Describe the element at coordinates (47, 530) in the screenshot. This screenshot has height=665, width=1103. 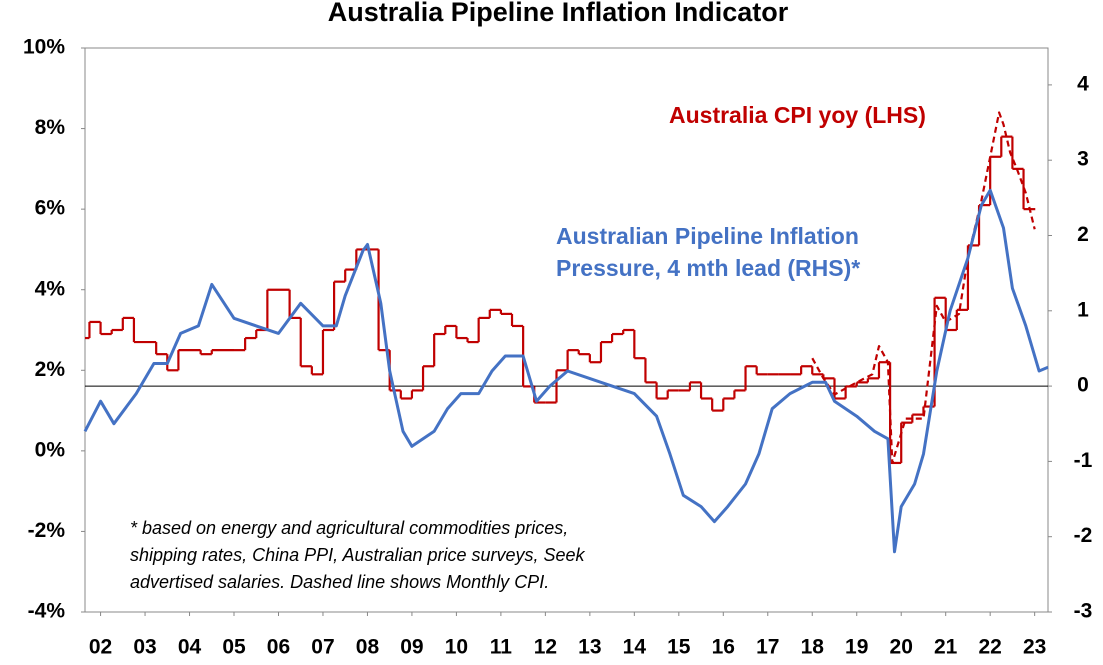
I see `y-tick-label: -2%` at that location.